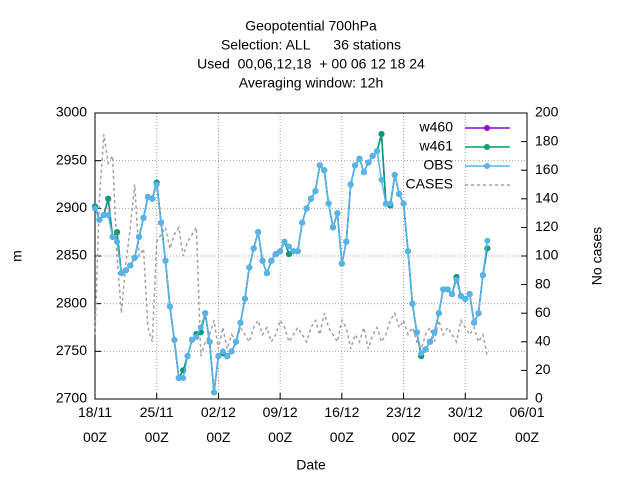 The image size is (640, 480). Describe the element at coordinates (547, 112) in the screenshot. I see `y2-tick-label: 200` at that location.